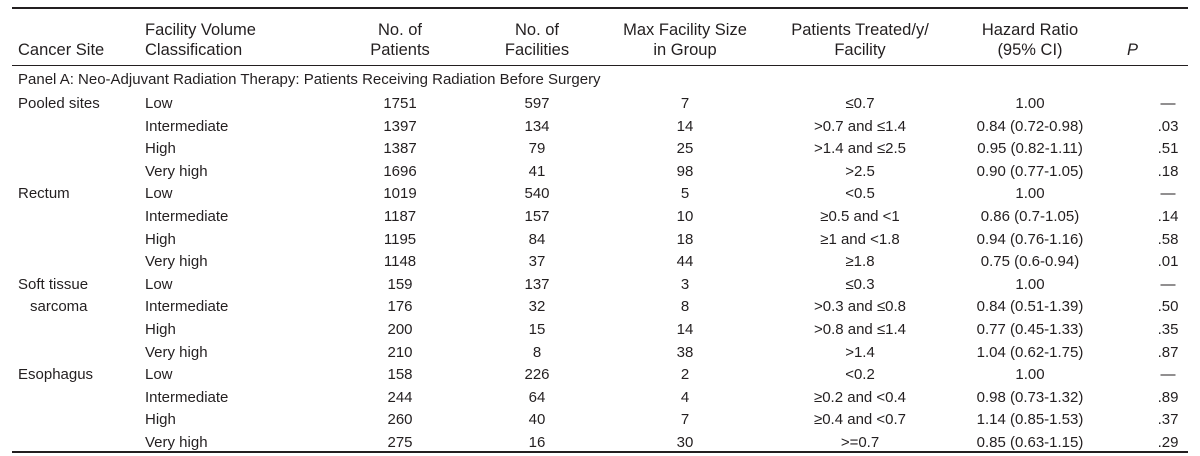 This screenshot has height=456, width=1200. Describe the element at coordinates (537, 194) in the screenshot. I see `facilities-cell: 540` at that location.